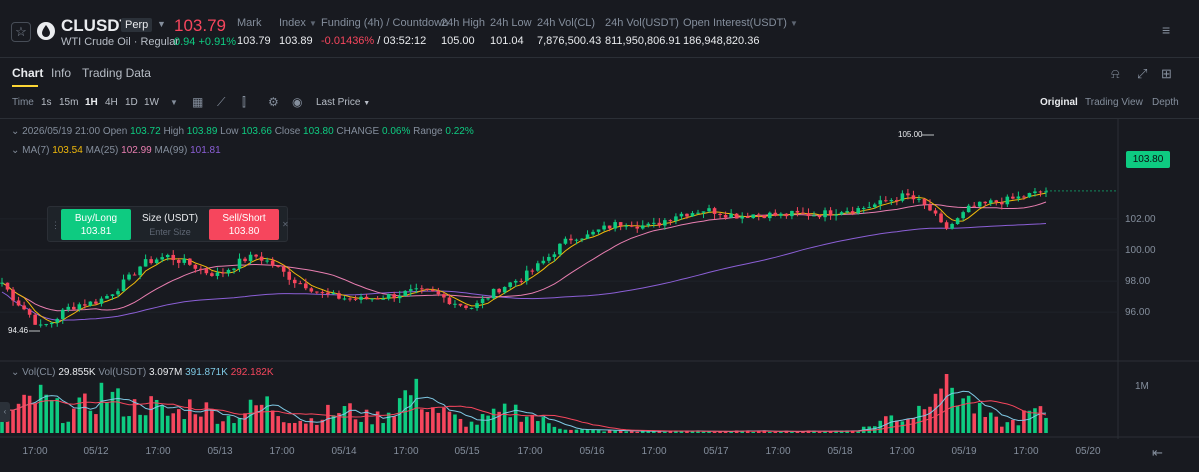 Image resolution: width=1199 pixels, height=472 pixels. What do you see at coordinates (95, 25) in the screenshot?
I see `symbol-name: CLUSDT` at bounding box center [95, 25].